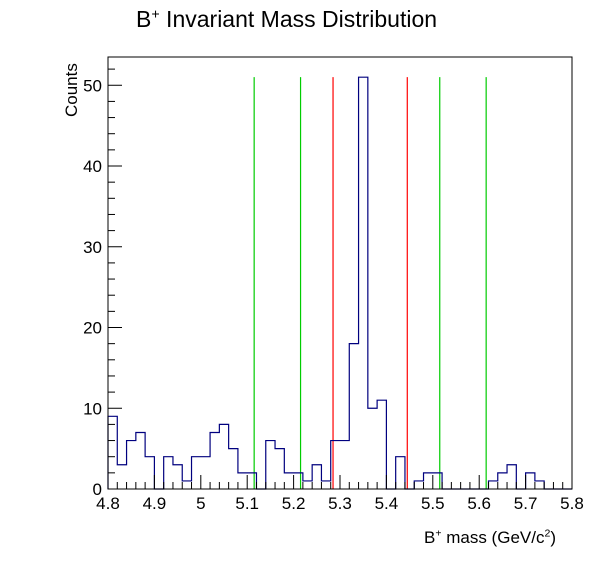 This screenshot has width=596, height=572. Describe the element at coordinates (479, 503) in the screenshot. I see `x-tick-label: 5.6` at that location.